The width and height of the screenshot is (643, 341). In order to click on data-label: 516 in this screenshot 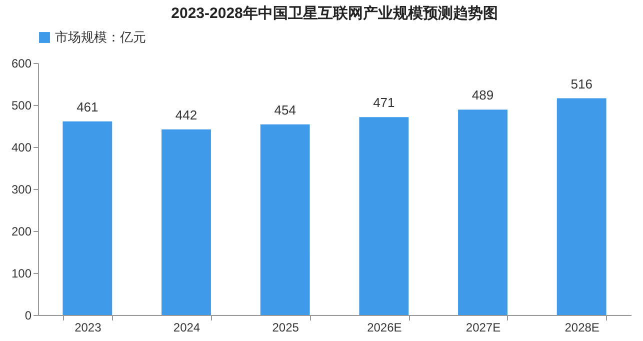, I will do `click(581, 84)`.